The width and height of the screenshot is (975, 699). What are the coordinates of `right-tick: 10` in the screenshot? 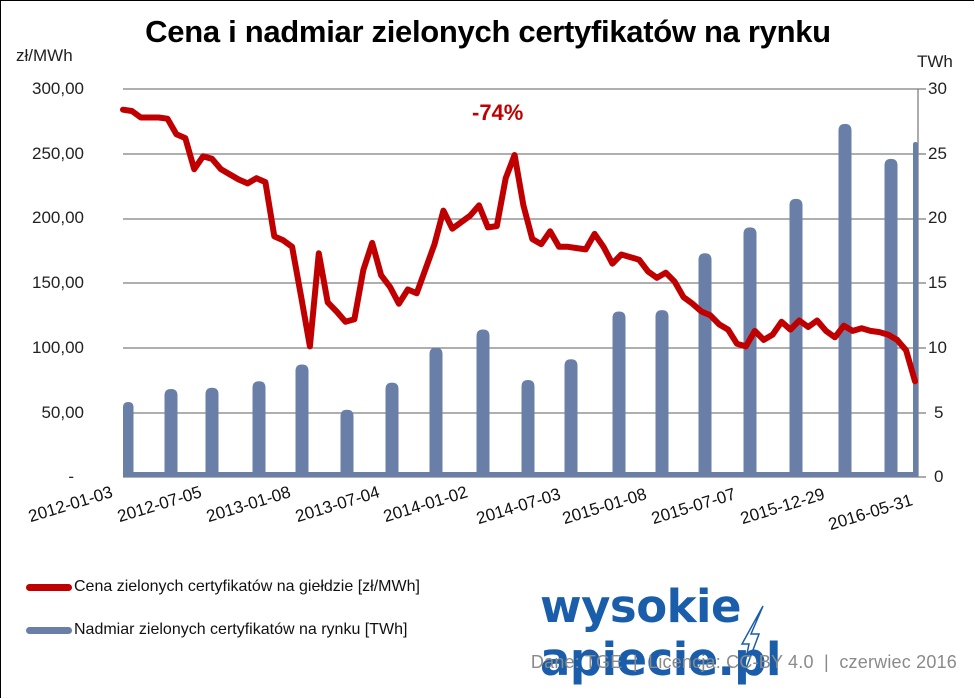 It's located at (937, 347).